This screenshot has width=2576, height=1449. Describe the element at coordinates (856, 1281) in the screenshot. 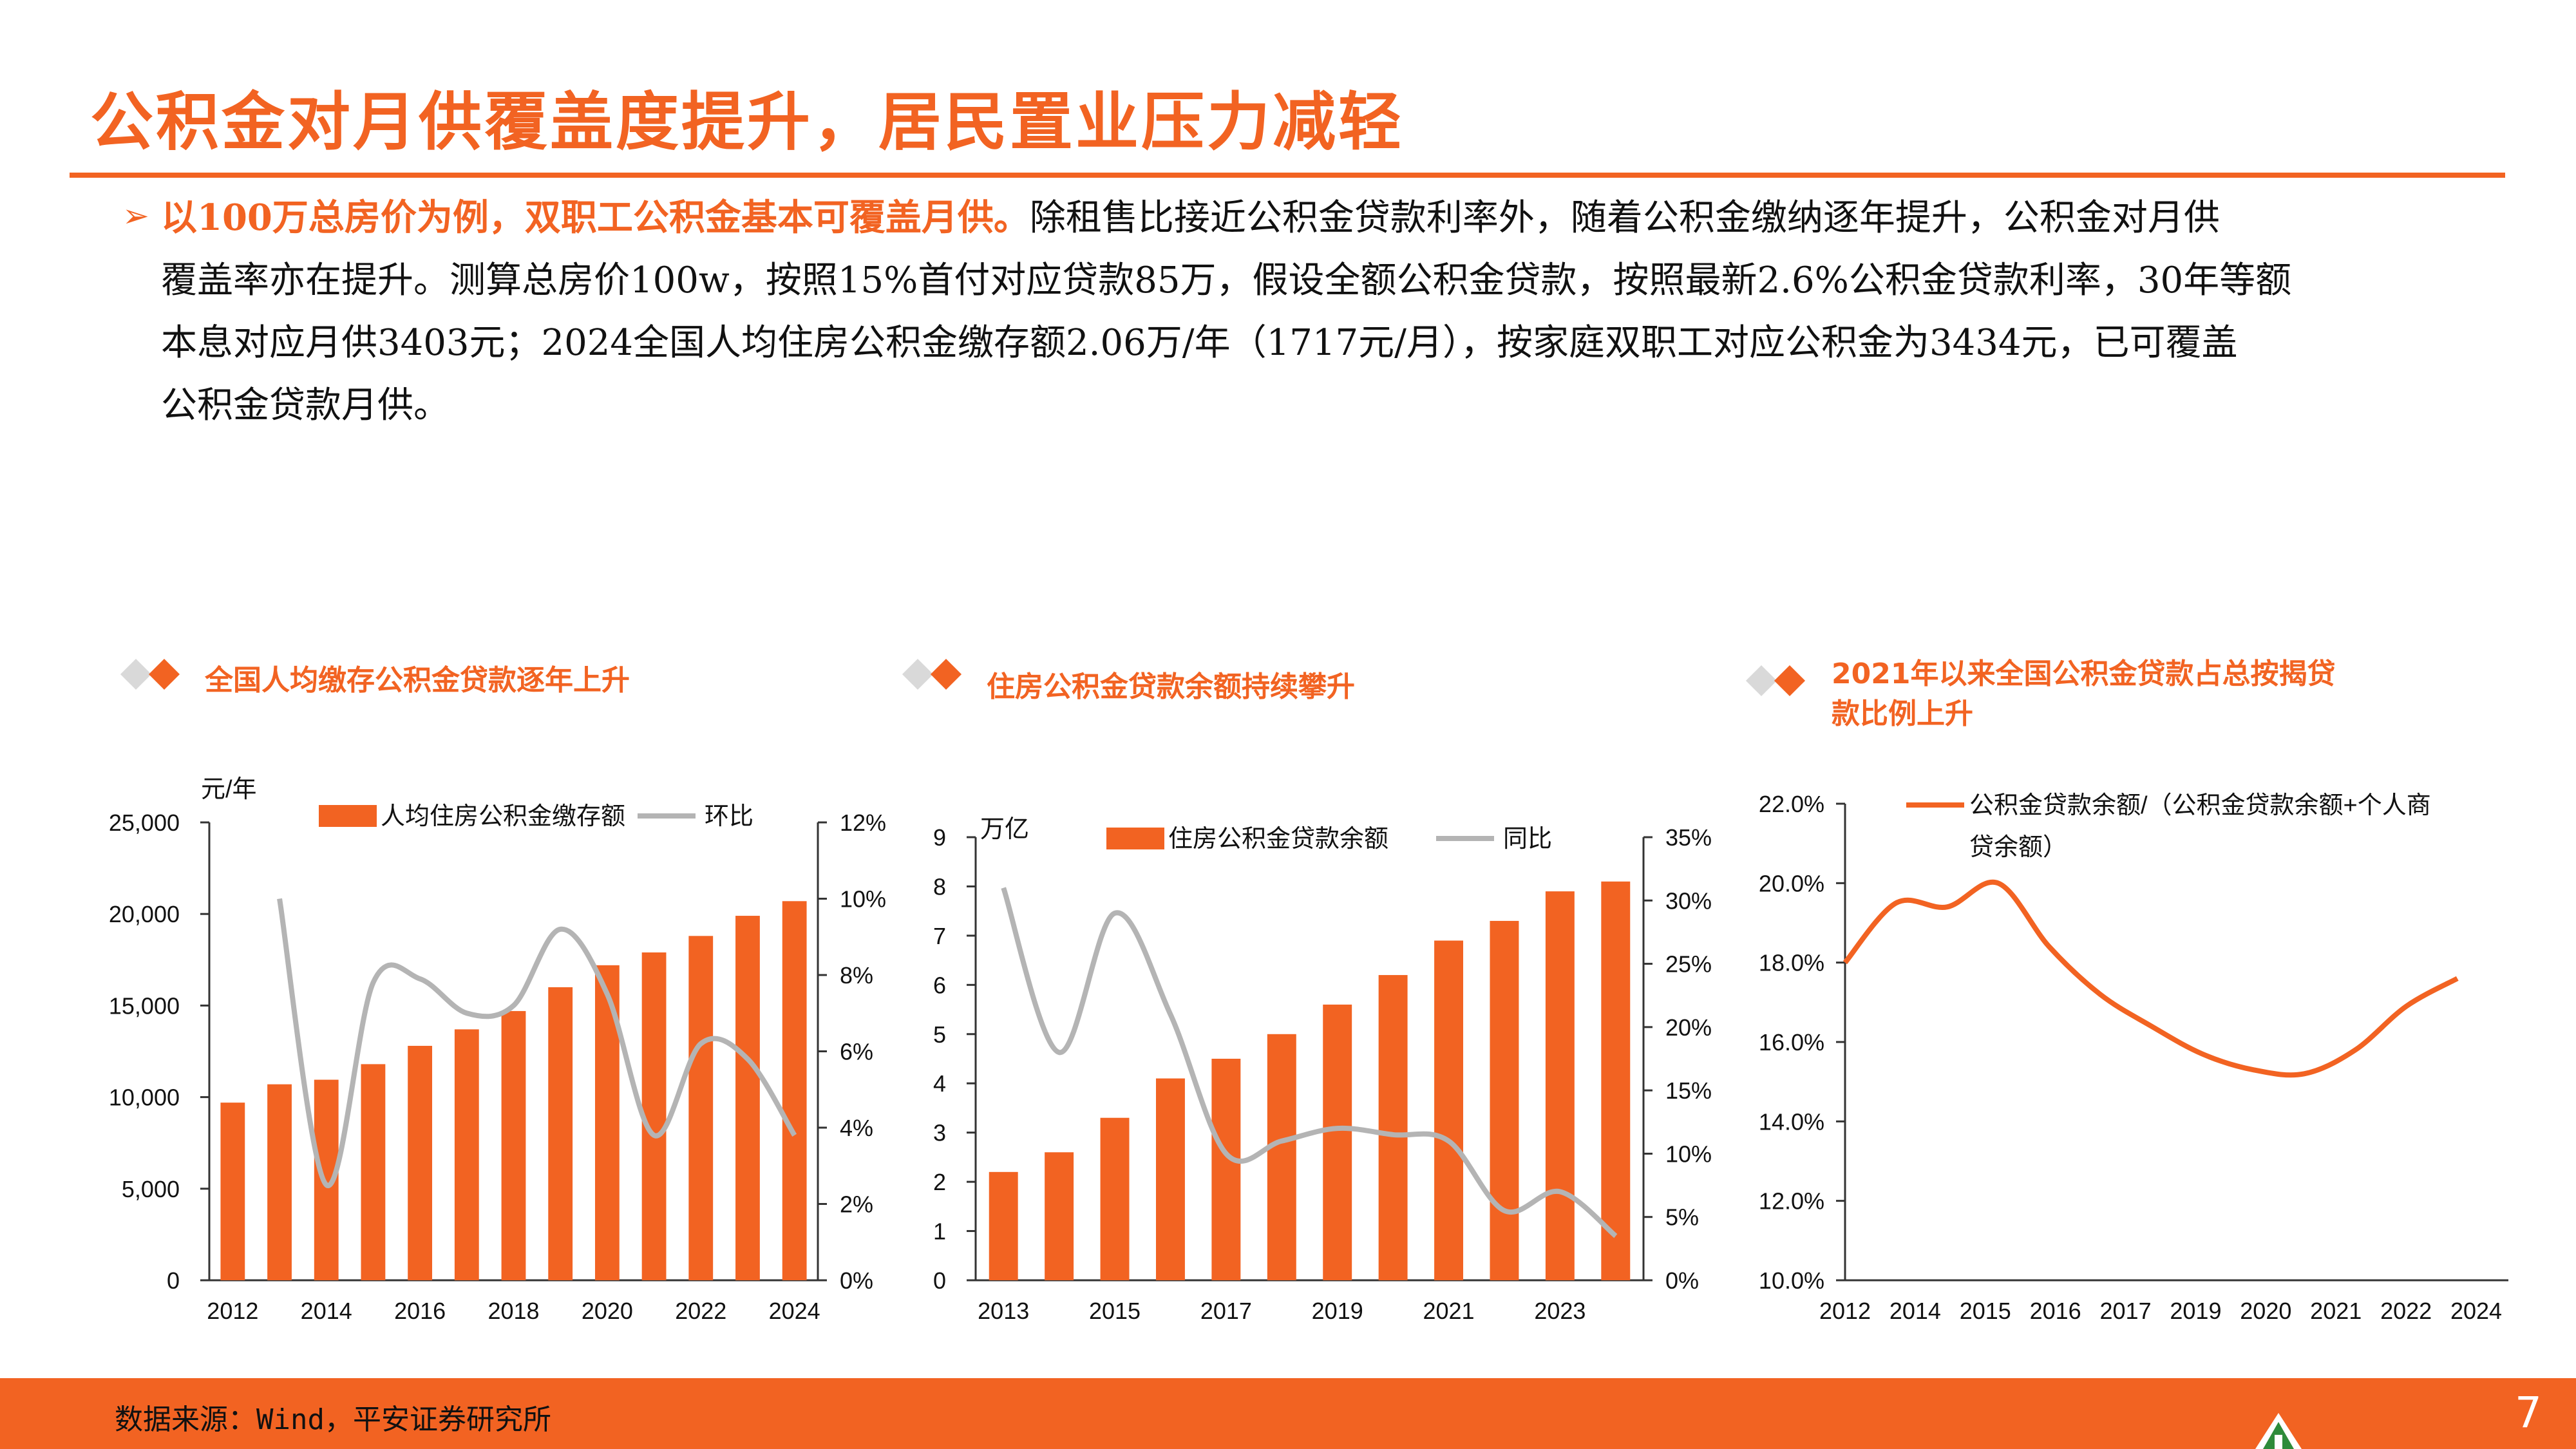

I see `chart1-right-tick-label: 0%` at that location.